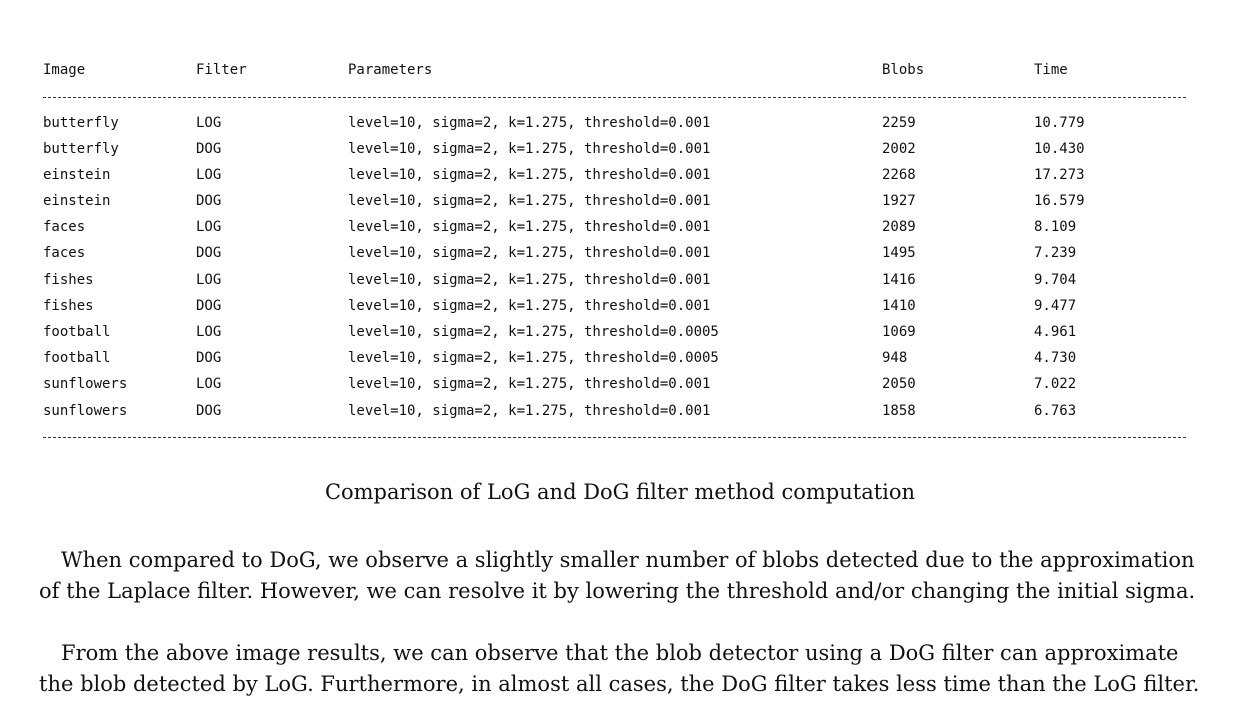 Image resolution: width=1240 pixels, height=720 pixels. Describe the element at coordinates (1059, 201) in the screenshot. I see `cell-time: 16.579` at that location.